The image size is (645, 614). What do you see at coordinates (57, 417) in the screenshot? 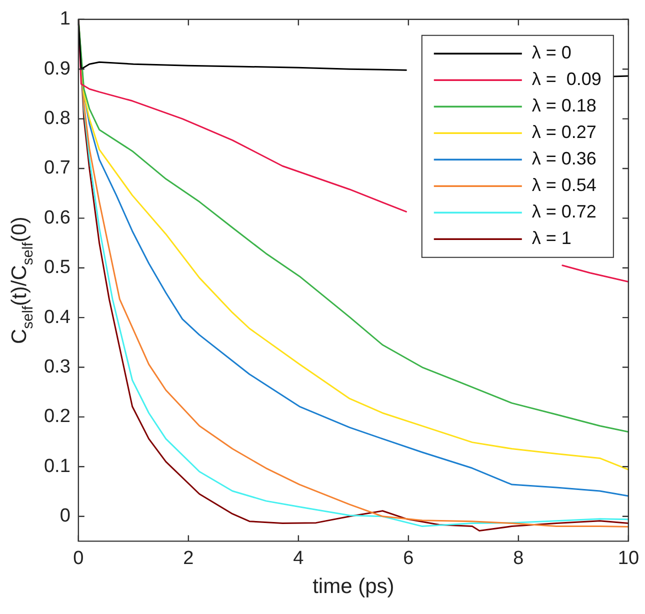
I see `y-tick-label: 0.2` at bounding box center [57, 417].